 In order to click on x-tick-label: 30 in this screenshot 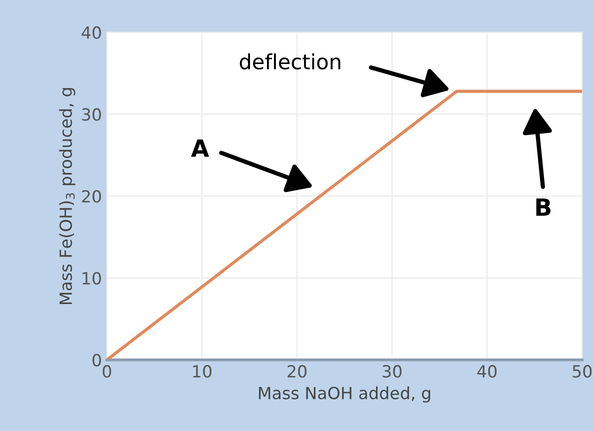, I will do `click(392, 371)`.